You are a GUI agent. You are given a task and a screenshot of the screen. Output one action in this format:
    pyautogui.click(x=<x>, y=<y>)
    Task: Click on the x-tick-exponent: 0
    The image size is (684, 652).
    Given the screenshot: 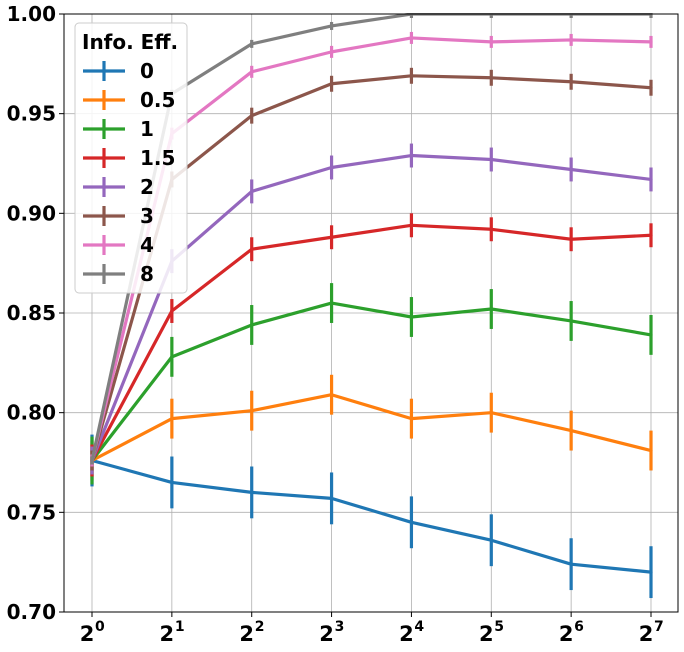 What is the action you would take?
    pyautogui.click(x=100, y=627)
    